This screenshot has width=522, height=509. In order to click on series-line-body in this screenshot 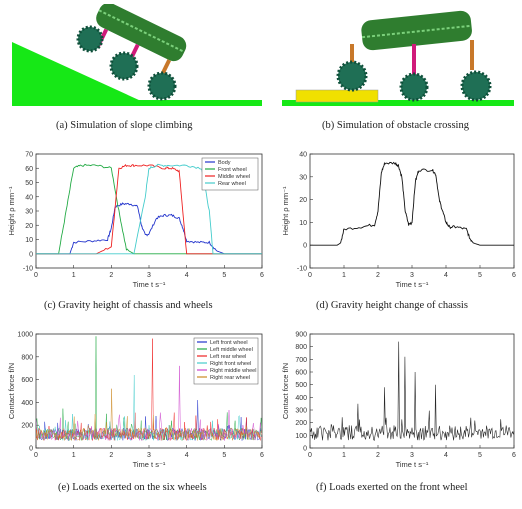, I will do `click(149, 228)`.